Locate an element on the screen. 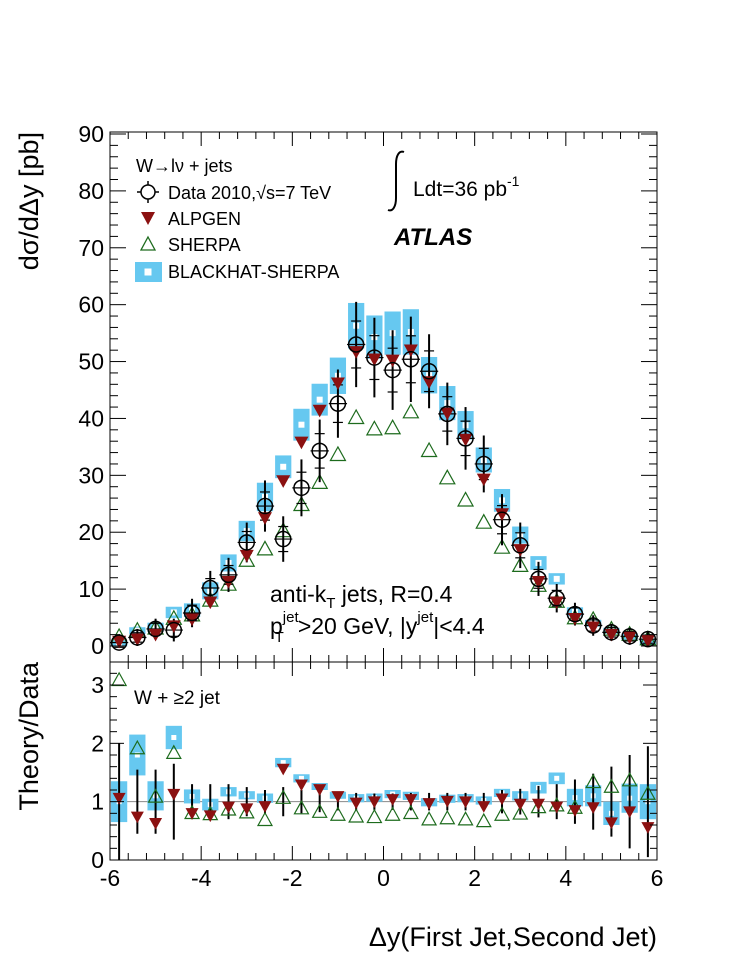 The height and width of the screenshot is (967, 747). x-tick-label: -4 is located at coordinates (201, 878).